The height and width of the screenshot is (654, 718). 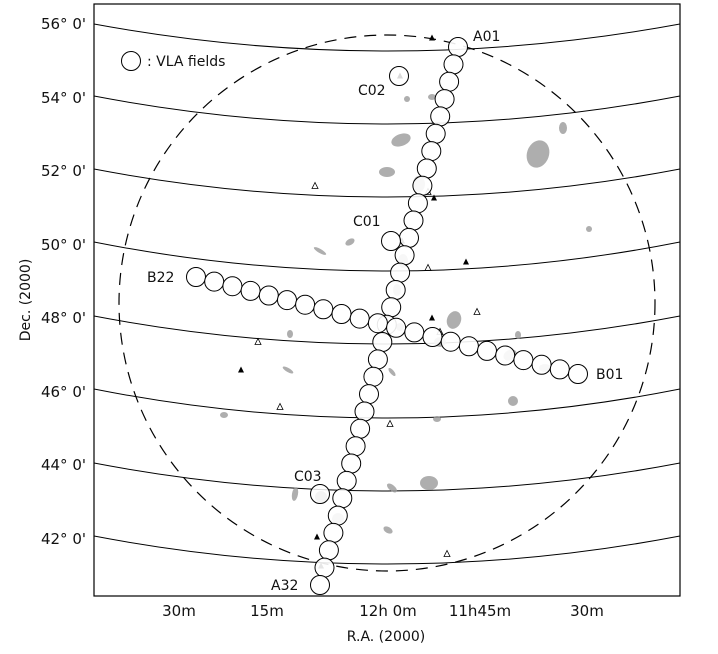 I want to click on legend: : VLA fields, so click(x=173, y=61).